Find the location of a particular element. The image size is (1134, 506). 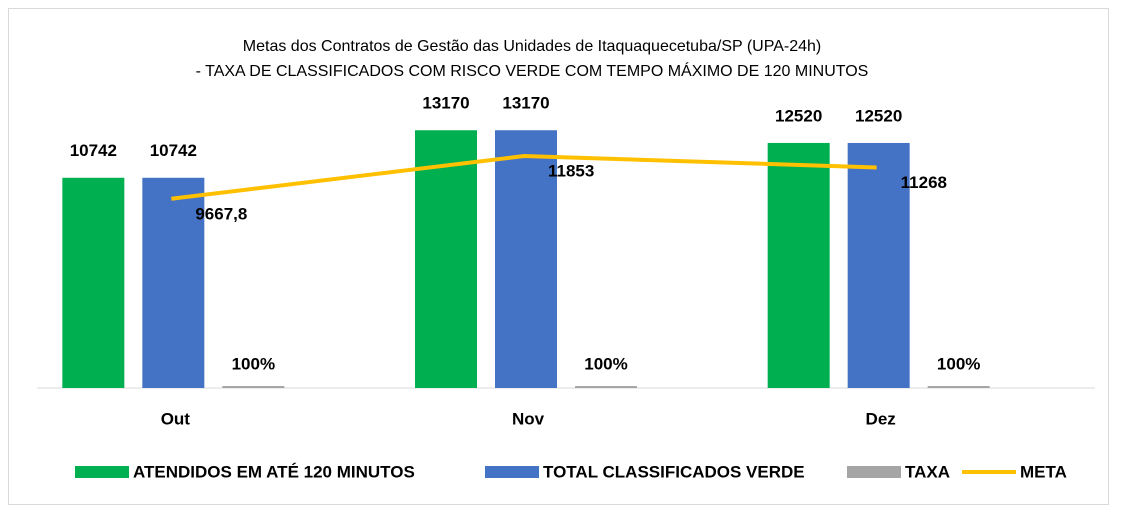

legend-label: TAXA is located at coordinates (927, 471).